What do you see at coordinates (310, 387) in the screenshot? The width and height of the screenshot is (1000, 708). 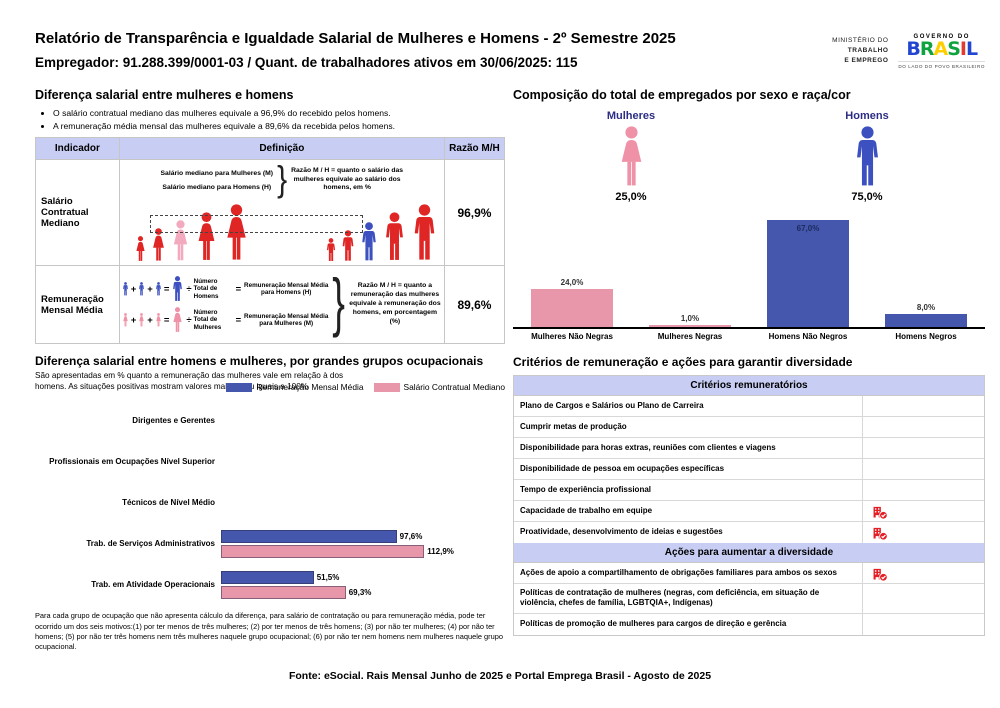 I see `legend-label: Remuneração Mensal Média` at bounding box center [310, 387].